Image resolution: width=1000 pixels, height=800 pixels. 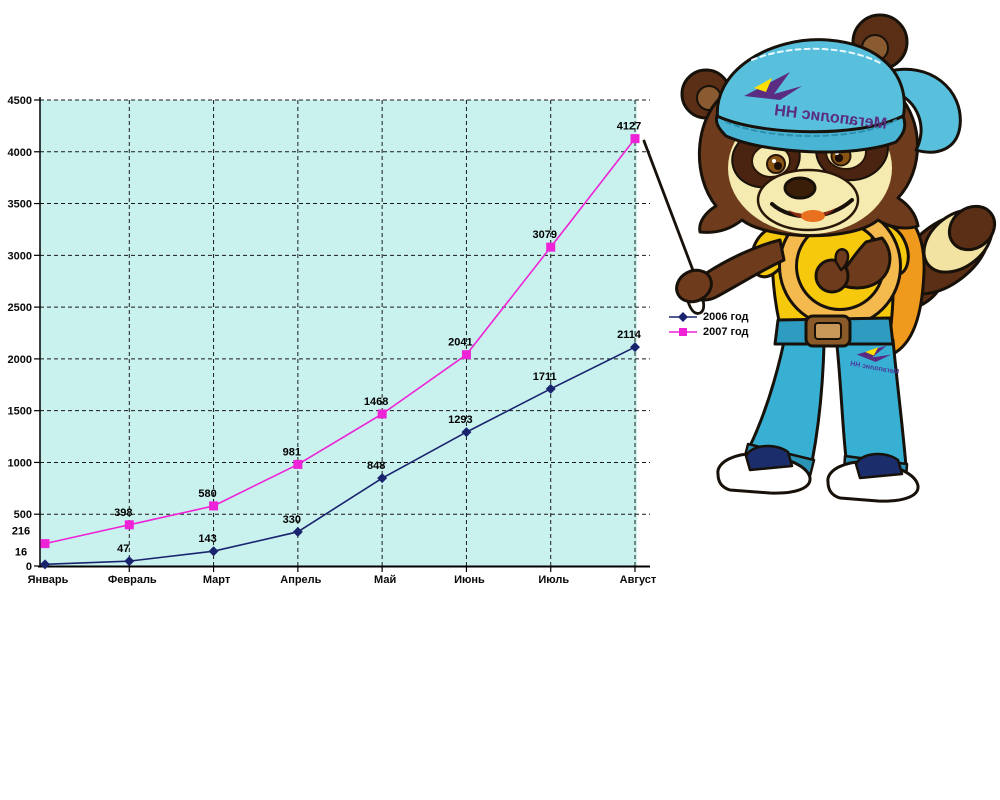 I want to click on legend-item-2006: 2006 год, so click(x=708, y=317).